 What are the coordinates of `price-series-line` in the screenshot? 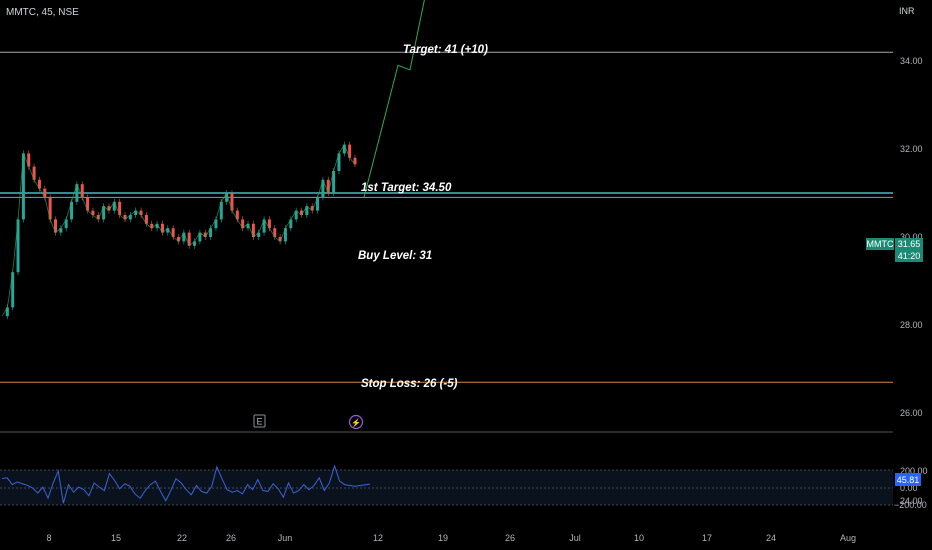 It's located at (178, 230).